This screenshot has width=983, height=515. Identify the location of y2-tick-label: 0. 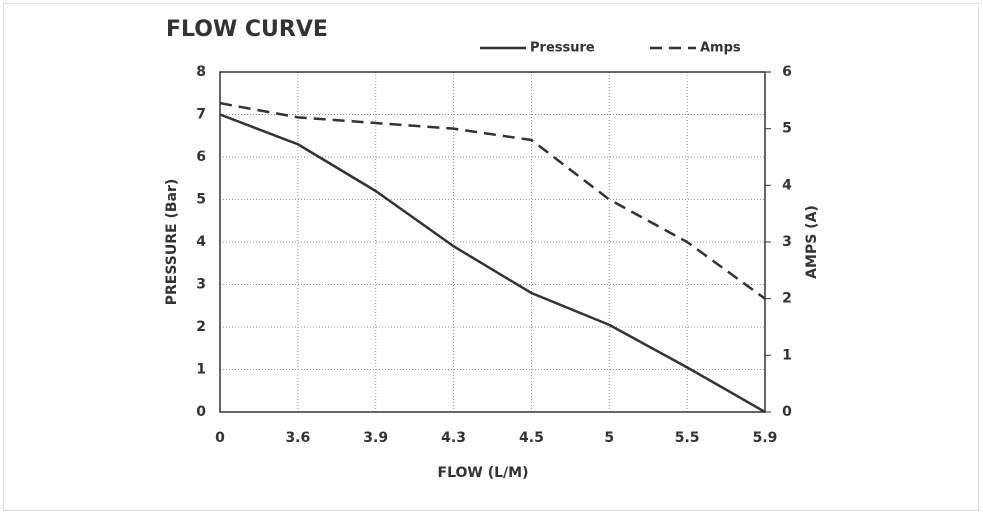
(787, 412).